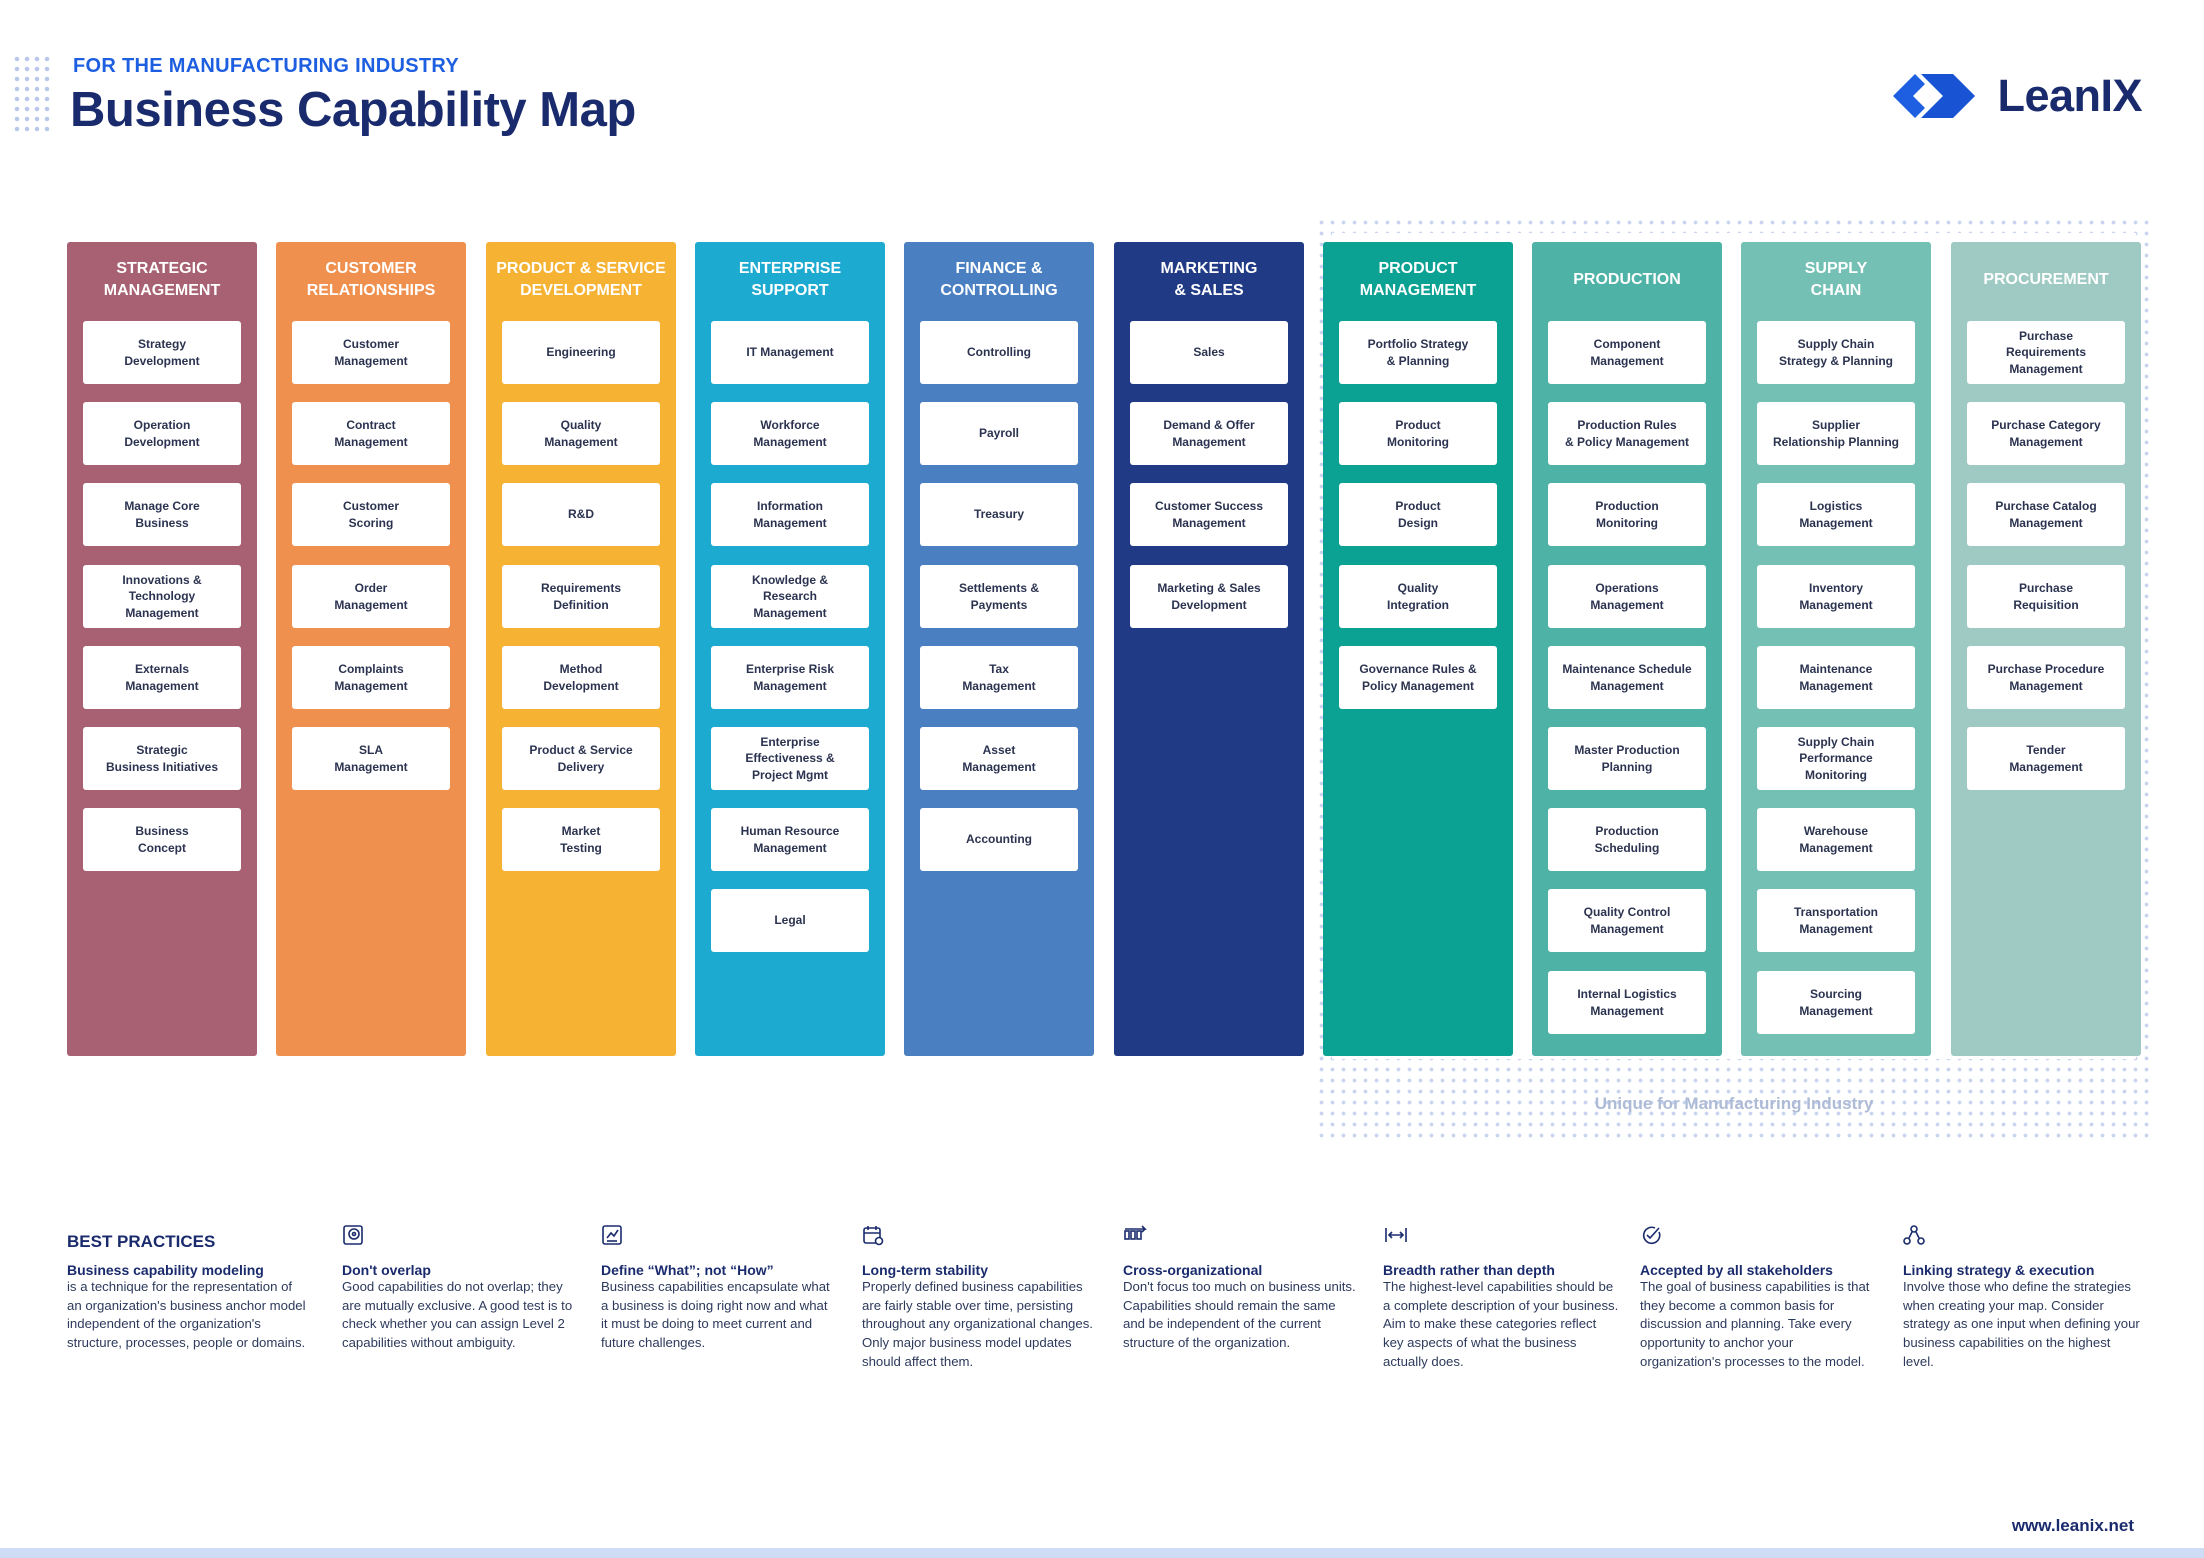 This screenshot has height=1558, width=2204. What do you see at coordinates (165, 1270) in the screenshot?
I see `best-practice-intro-head: Business capability modeling` at bounding box center [165, 1270].